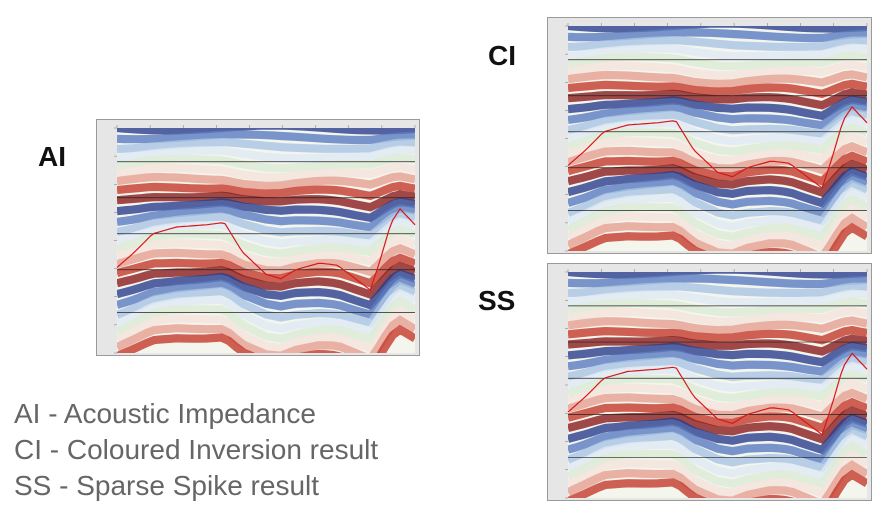 Image resolution: width=892 pixels, height=514 pixels. I want to click on panel-label-ci: CI, so click(502, 55).